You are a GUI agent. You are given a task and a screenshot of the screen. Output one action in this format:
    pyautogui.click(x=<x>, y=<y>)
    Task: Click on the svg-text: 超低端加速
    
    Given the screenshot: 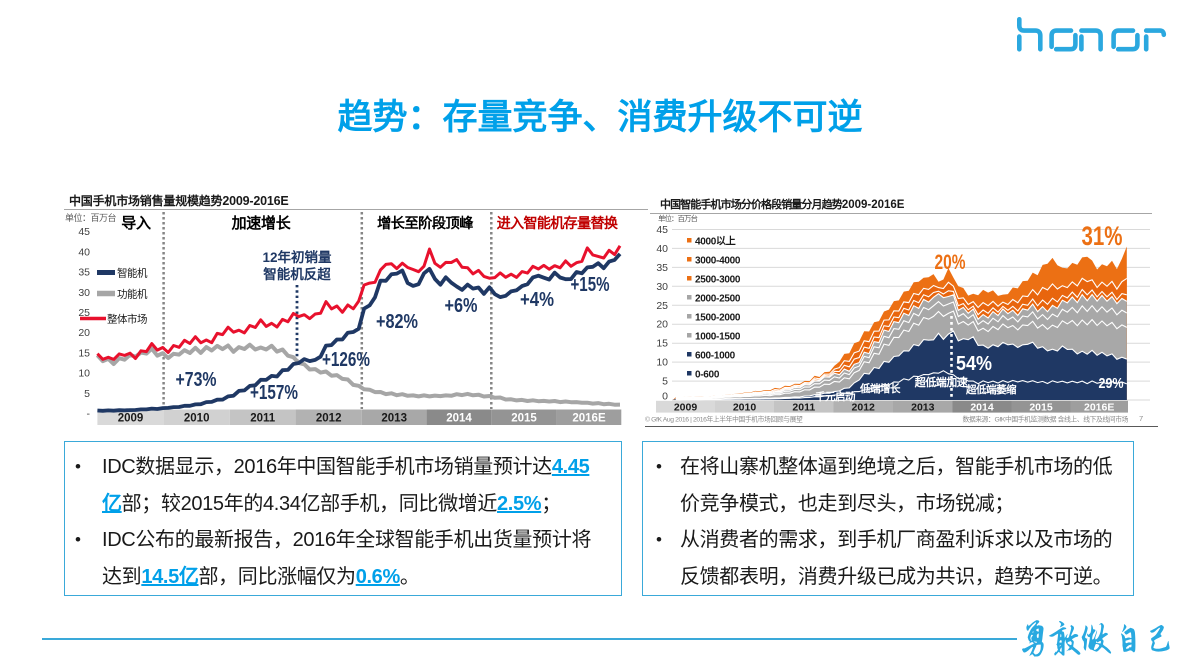 What is the action you would take?
    pyautogui.click(x=941, y=382)
    